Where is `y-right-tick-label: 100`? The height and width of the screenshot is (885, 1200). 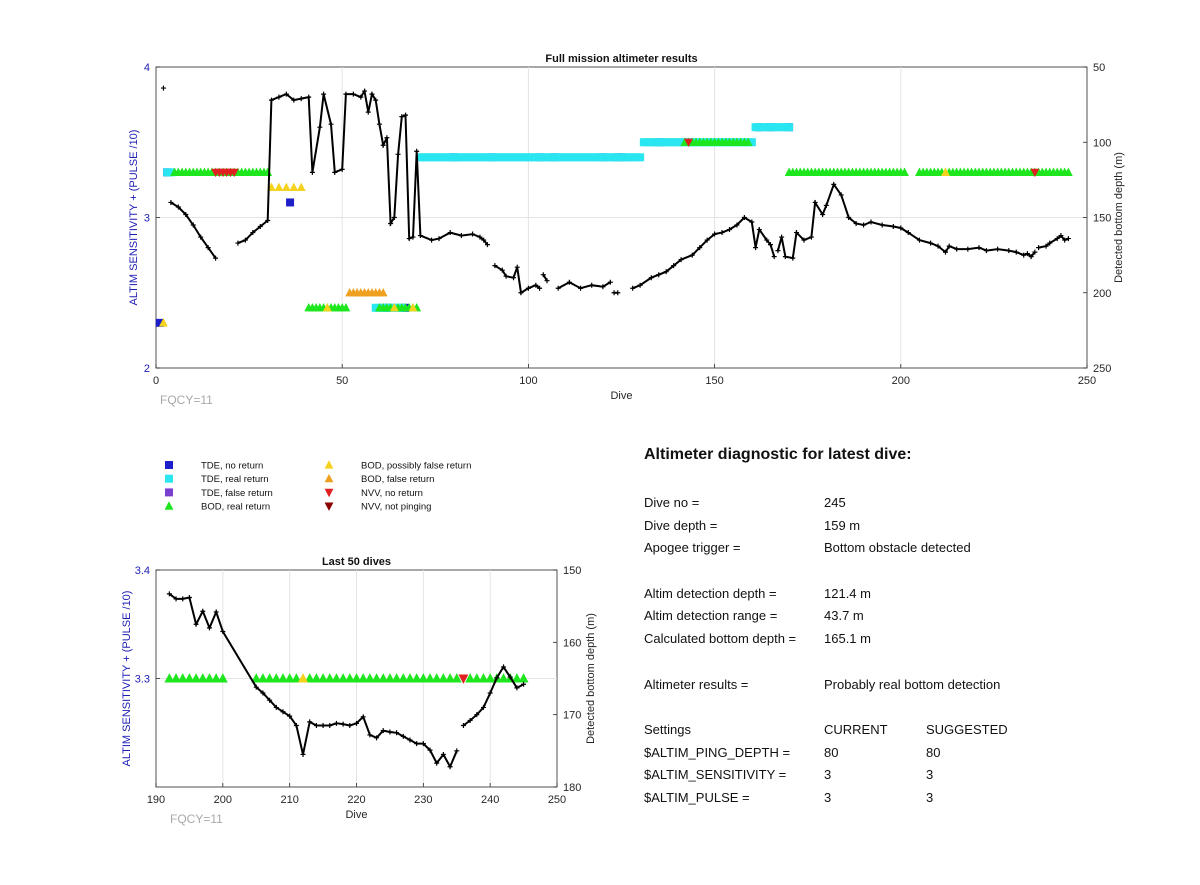 y-right-tick-label: 100 is located at coordinates (1102, 143).